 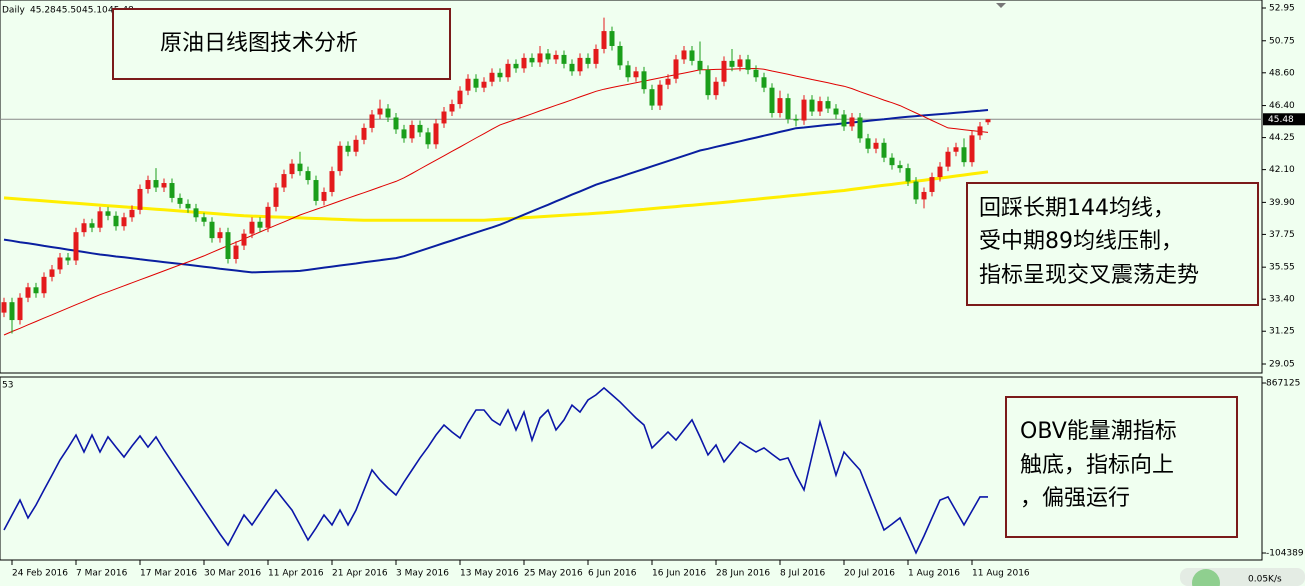 I want to click on ma-note-box: 回踩长期144均线， 受中期89均线压制， 指标呈现交叉震荡走势, so click(x=1112, y=244).